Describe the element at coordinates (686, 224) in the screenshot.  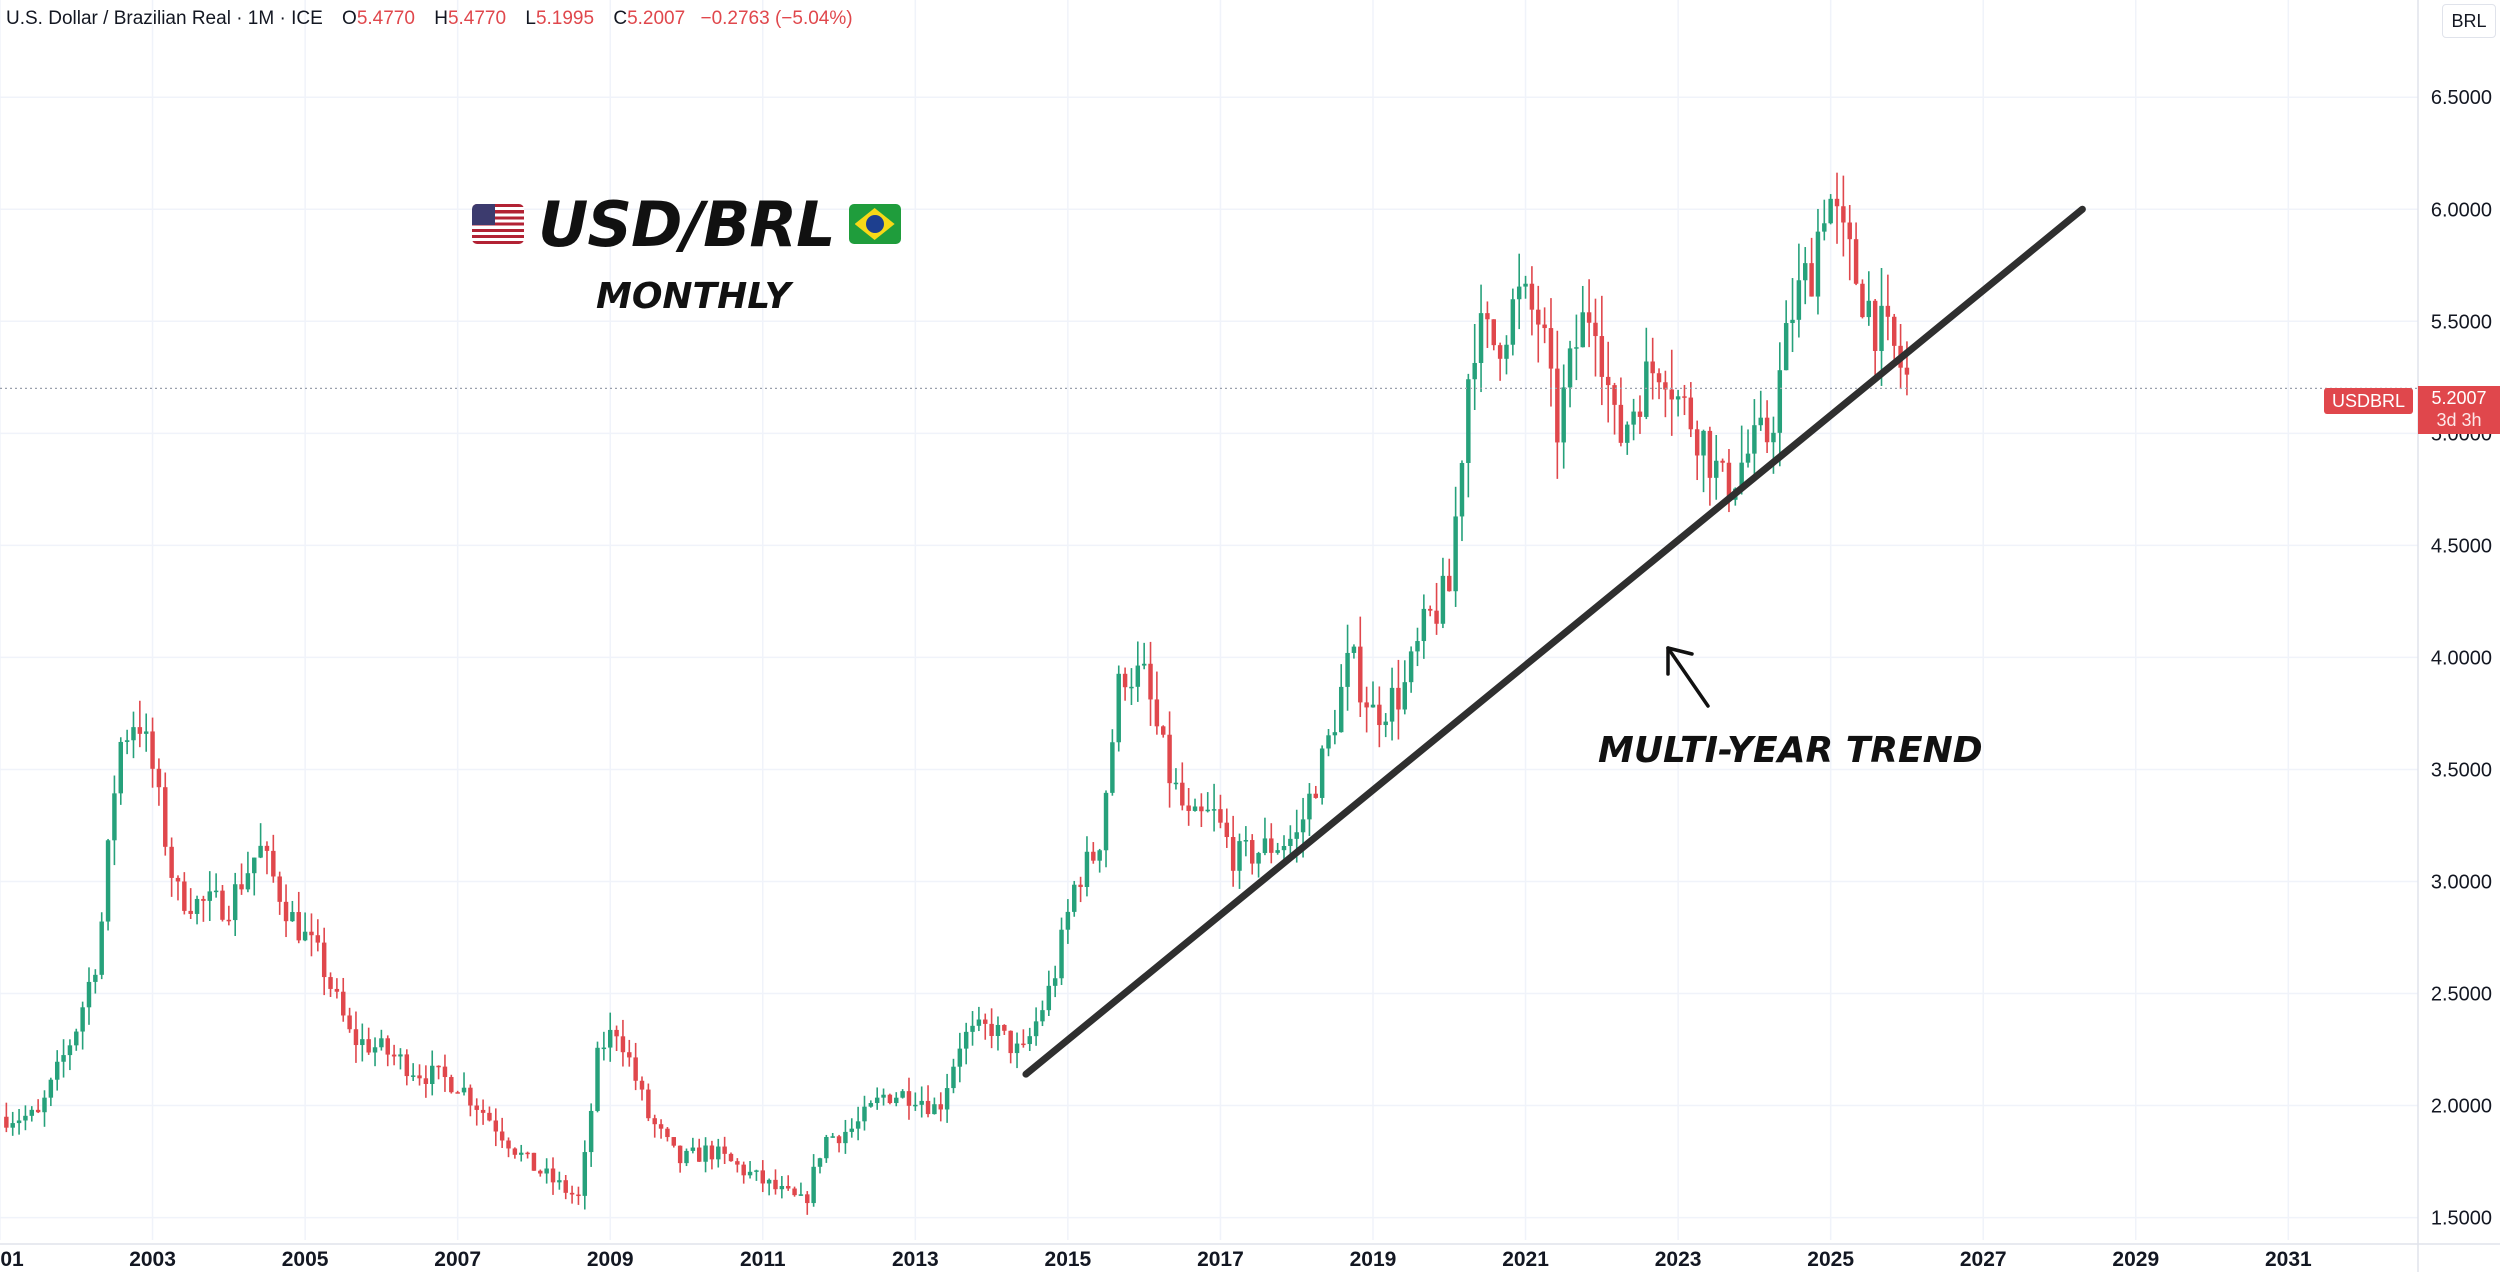
I see `chart-title-row: USD/BRL` at that location.